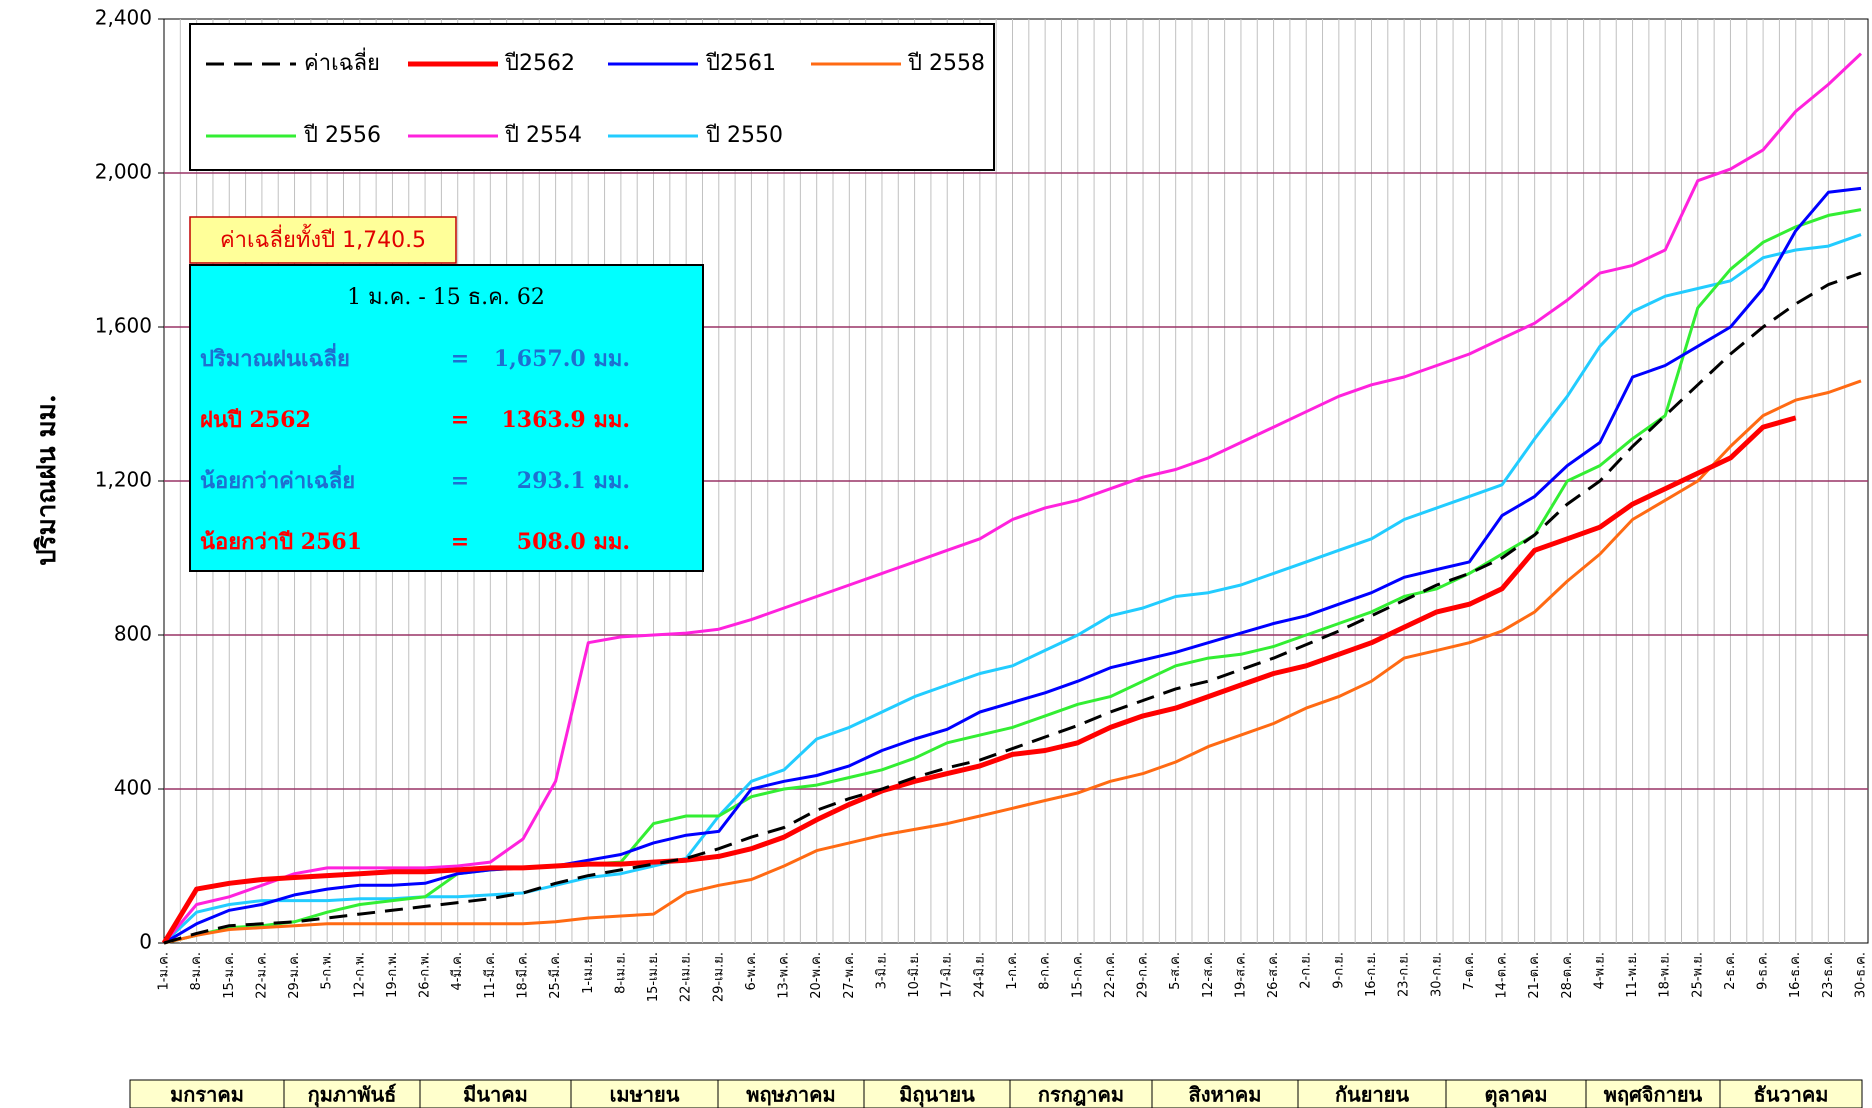 The width and height of the screenshot is (1872, 1108). I want to click on x-tick-label: 2-ธ.ค., so click(1730, 971).